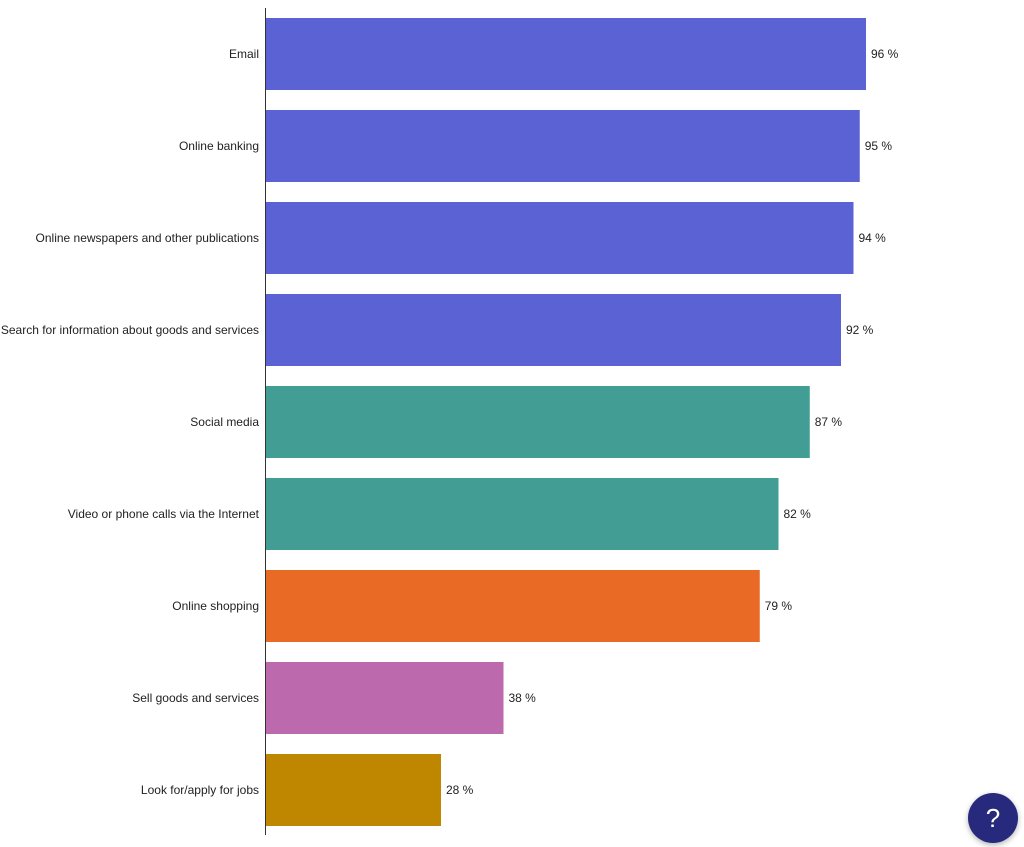 The image size is (1024, 847). Describe the element at coordinates (195, 698) in the screenshot. I see `category-label: Sell goods and services` at that location.